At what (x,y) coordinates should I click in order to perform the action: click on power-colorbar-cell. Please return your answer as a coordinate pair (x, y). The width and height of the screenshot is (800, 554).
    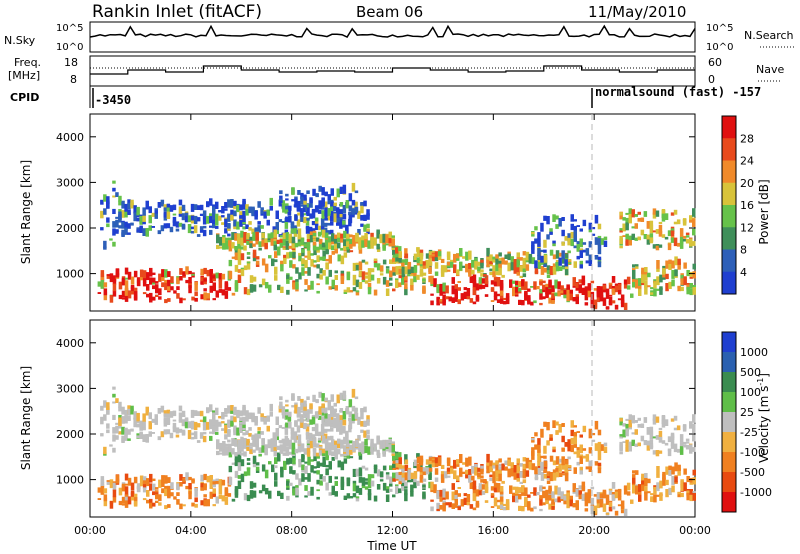
    Looking at the image, I should click on (729, 172).